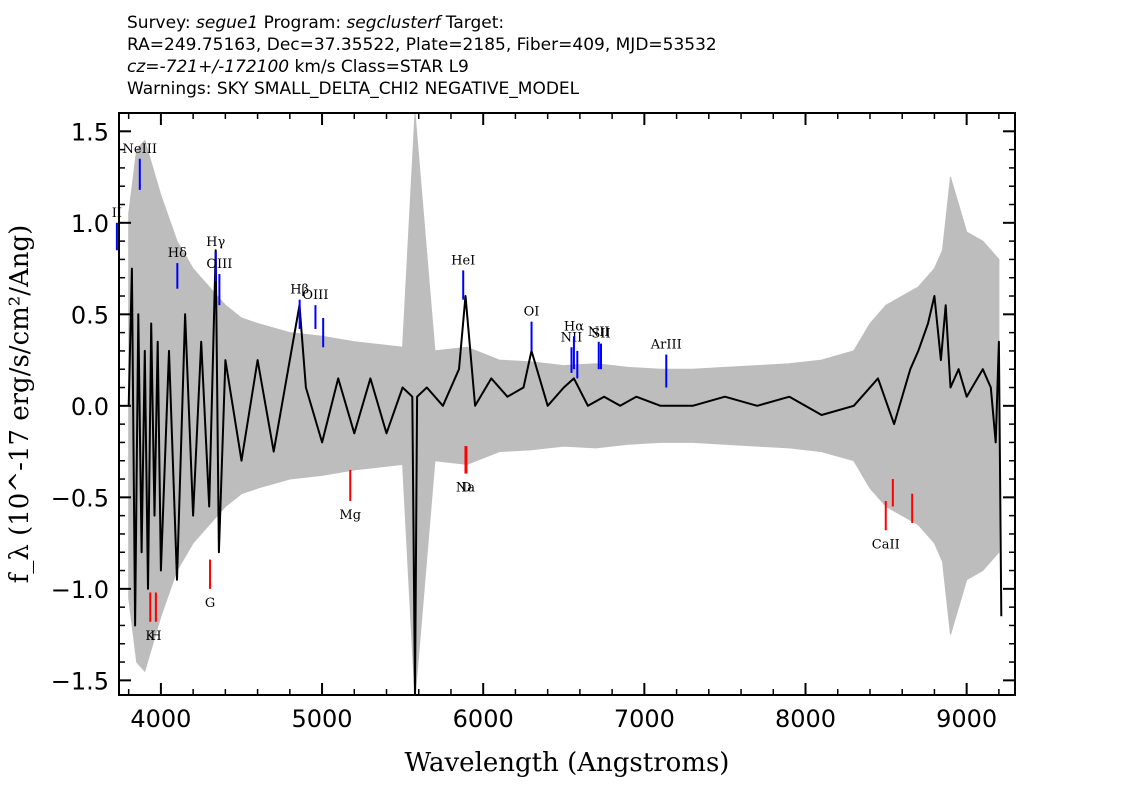 Image resolution: width=1134 pixels, height=810 pixels. What do you see at coordinates (208, 67) in the screenshot?
I see `redshift-value: cz=-721+/-172100` at bounding box center [208, 67].